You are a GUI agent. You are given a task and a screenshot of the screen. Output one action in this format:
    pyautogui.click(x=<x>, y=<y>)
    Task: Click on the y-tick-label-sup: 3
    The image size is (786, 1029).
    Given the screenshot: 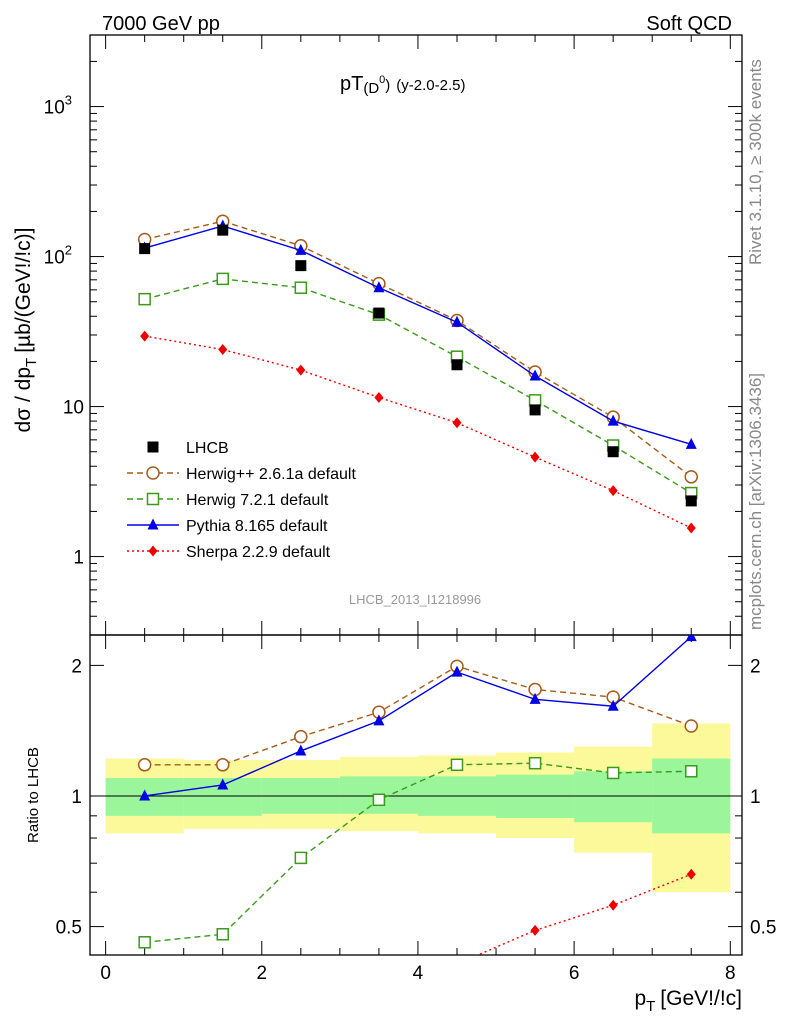 What is the action you would take?
    pyautogui.click(x=68, y=100)
    